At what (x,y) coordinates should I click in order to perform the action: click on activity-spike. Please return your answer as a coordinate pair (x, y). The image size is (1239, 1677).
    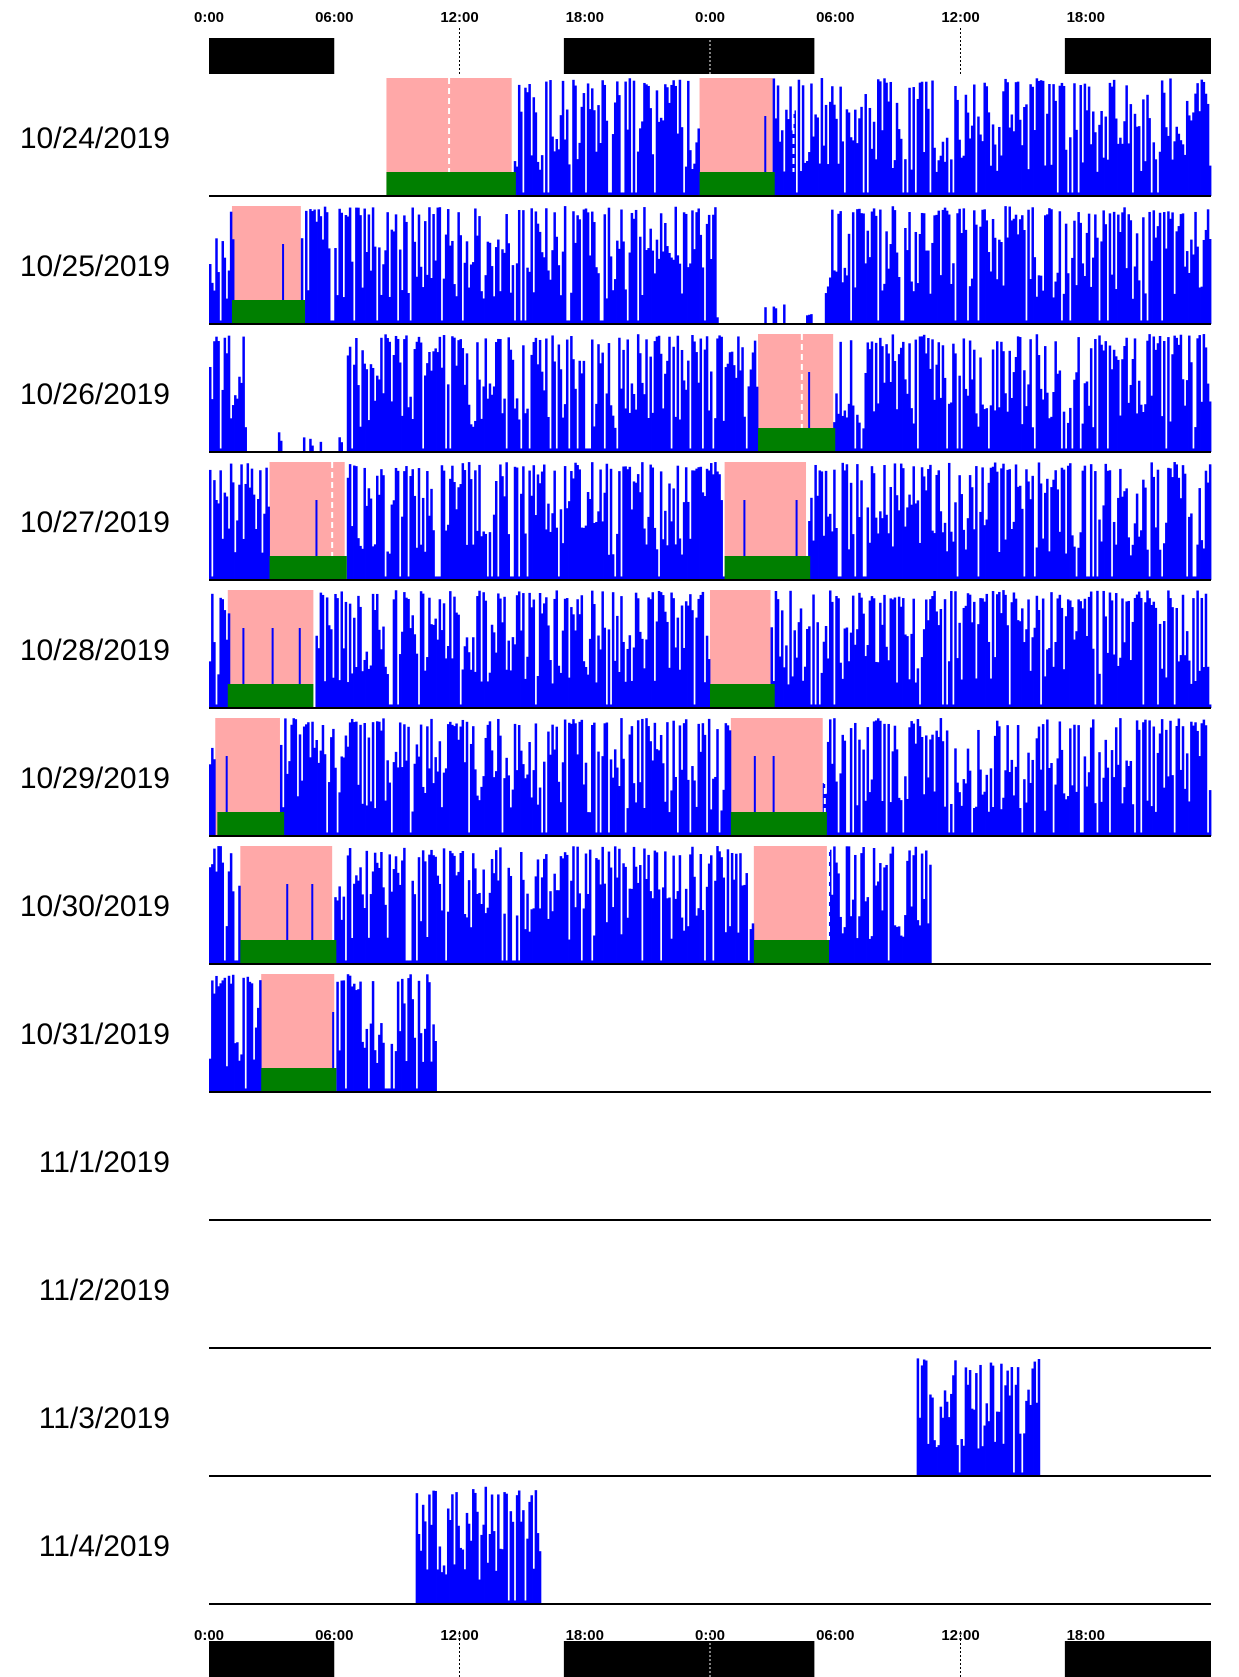
    Looking at the image, I should click on (765, 156).